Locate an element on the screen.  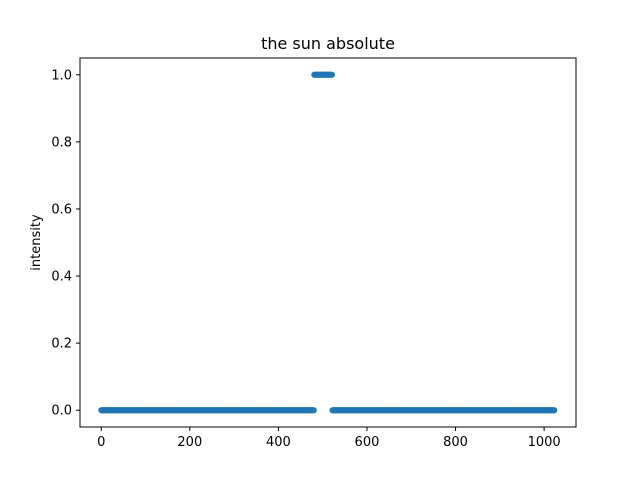
x-tick-label: 800 is located at coordinates (455, 442).